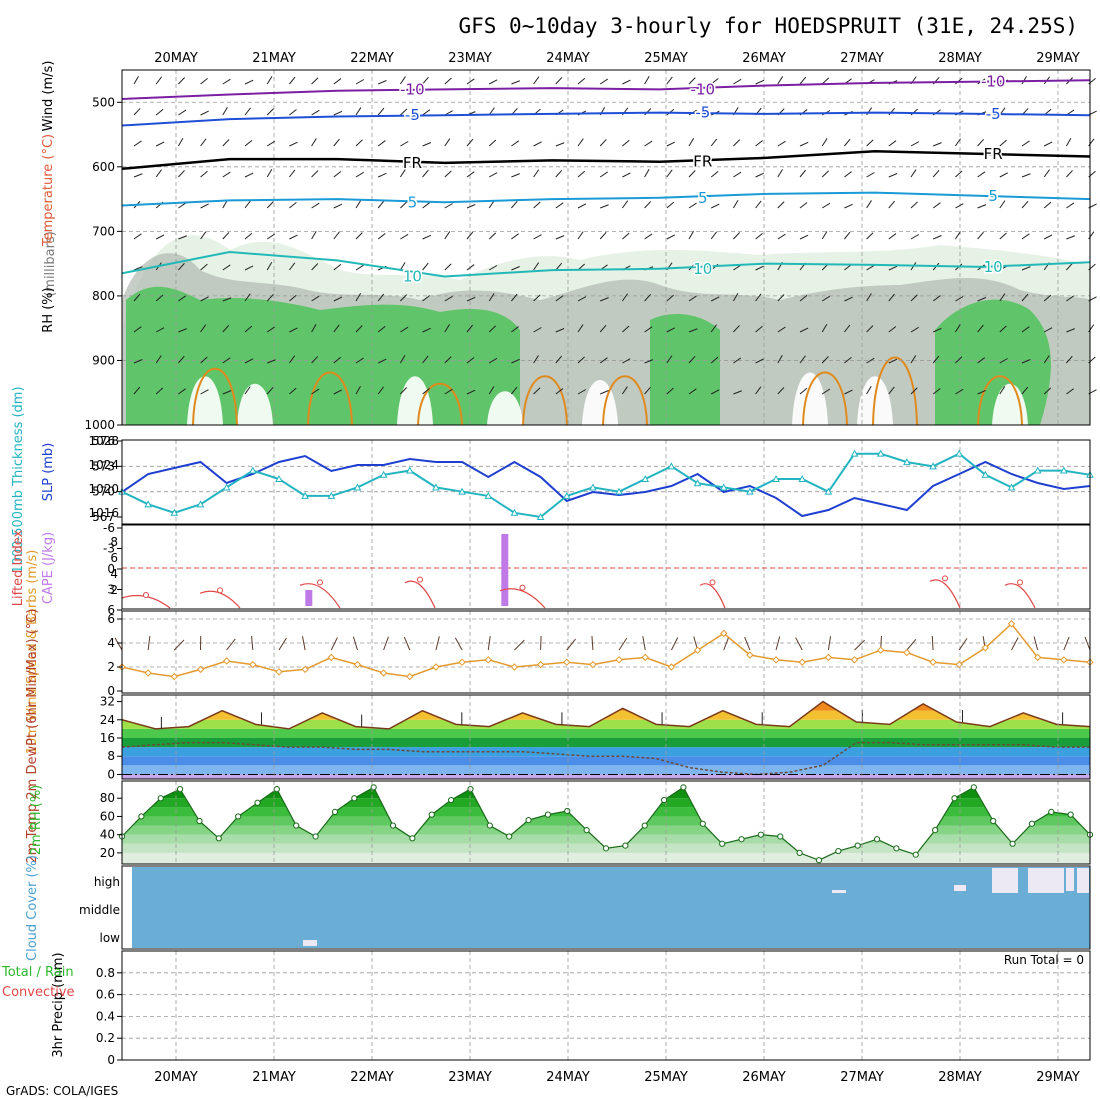 Image resolution: width=1100 pixels, height=1100 pixels. What do you see at coordinates (606, 486) in the screenshot?
I see `slp-line` at bounding box center [606, 486].